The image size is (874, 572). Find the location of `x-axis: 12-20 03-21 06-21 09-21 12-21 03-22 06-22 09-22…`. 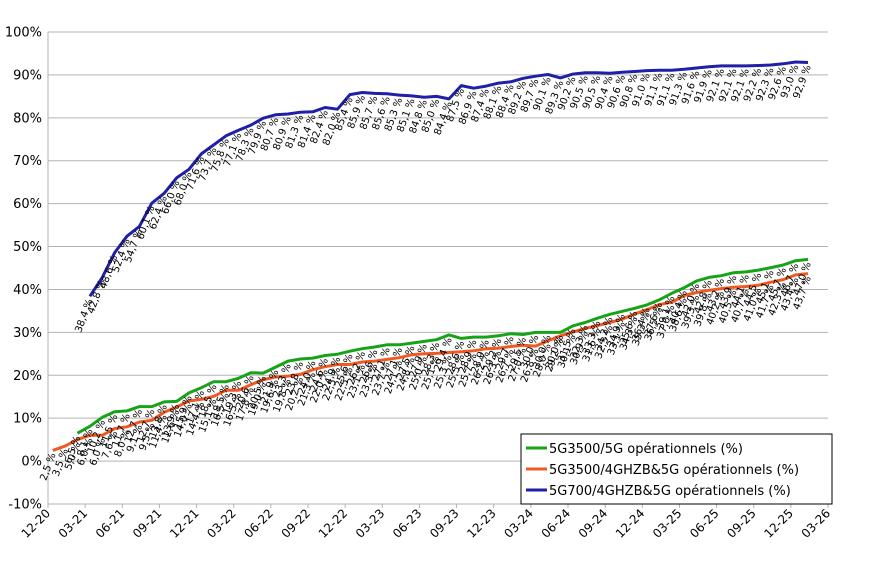

x-axis: 12-20 03-21 06-21 09-21 12-21 03-22 06-22 09-22… is located at coordinates (426, 522).